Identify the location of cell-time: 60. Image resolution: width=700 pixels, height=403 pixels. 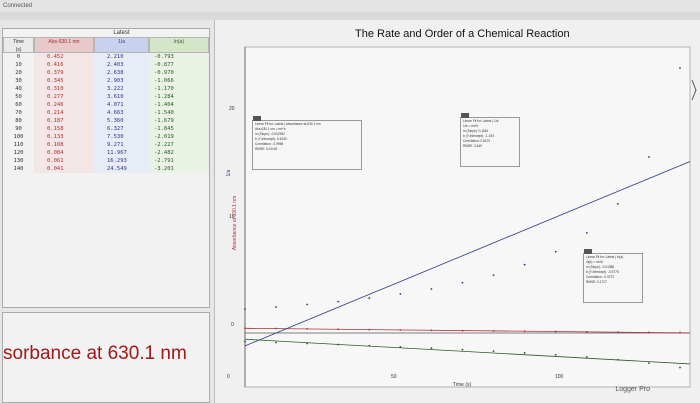
(18, 105).